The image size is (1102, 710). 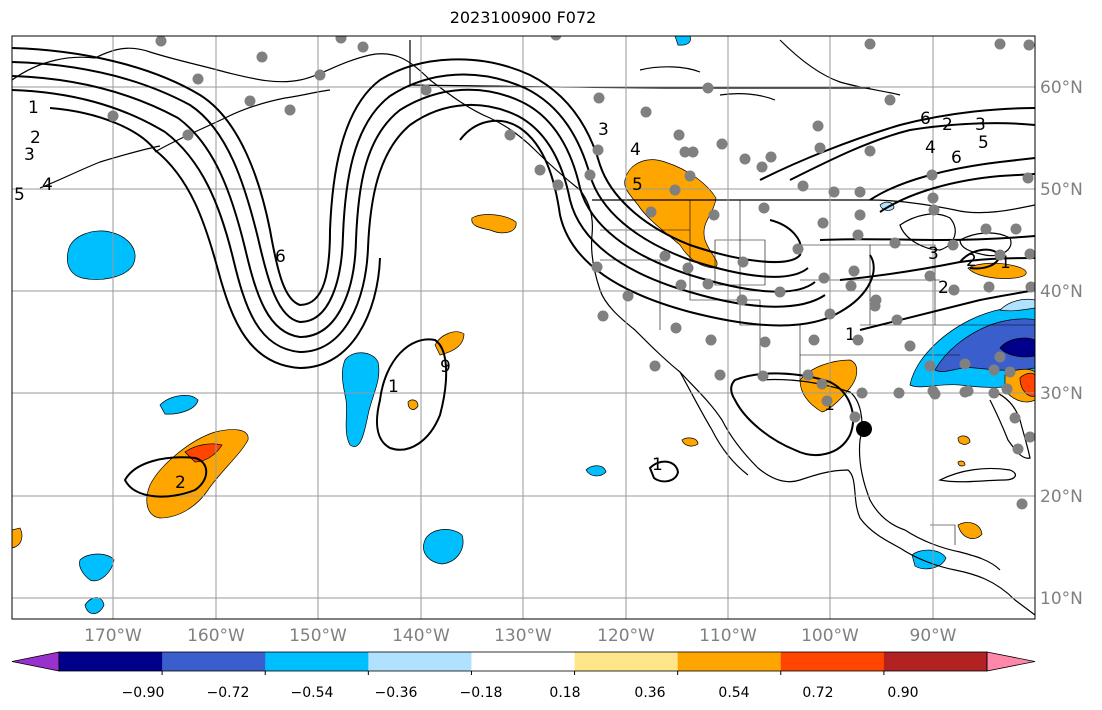 What do you see at coordinates (1061, 343) in the screenshot?
I see `lat-tick-labels: 60°N 50°N 40°N 30°N 20°N 10°N` at bounding box center [1061, 343].